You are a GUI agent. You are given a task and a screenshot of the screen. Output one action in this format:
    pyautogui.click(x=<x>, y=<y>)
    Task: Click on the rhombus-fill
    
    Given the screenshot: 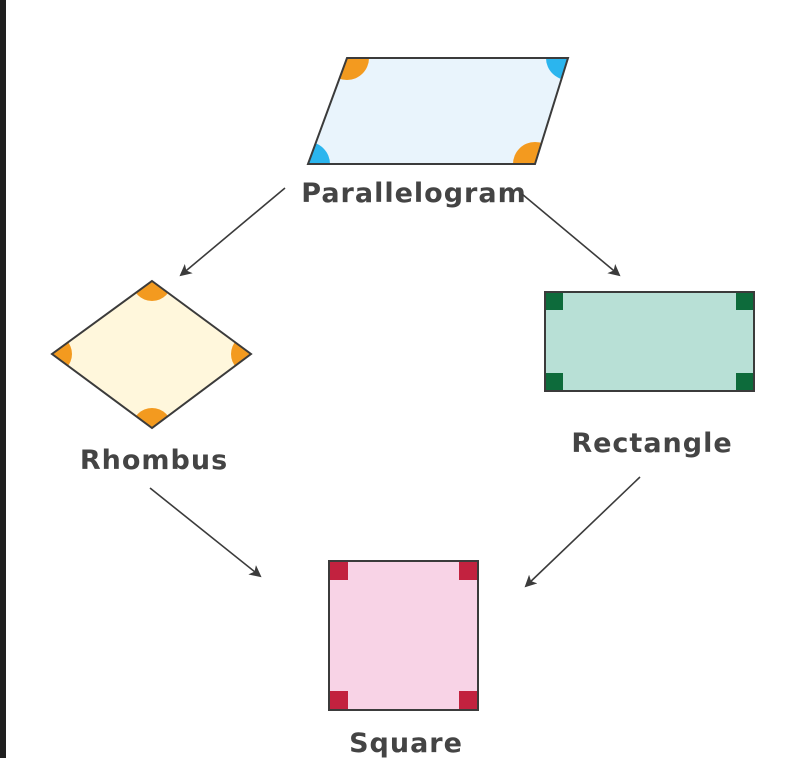 What is the action you would take?
    pyautogui.click(x=151, y=354)
    